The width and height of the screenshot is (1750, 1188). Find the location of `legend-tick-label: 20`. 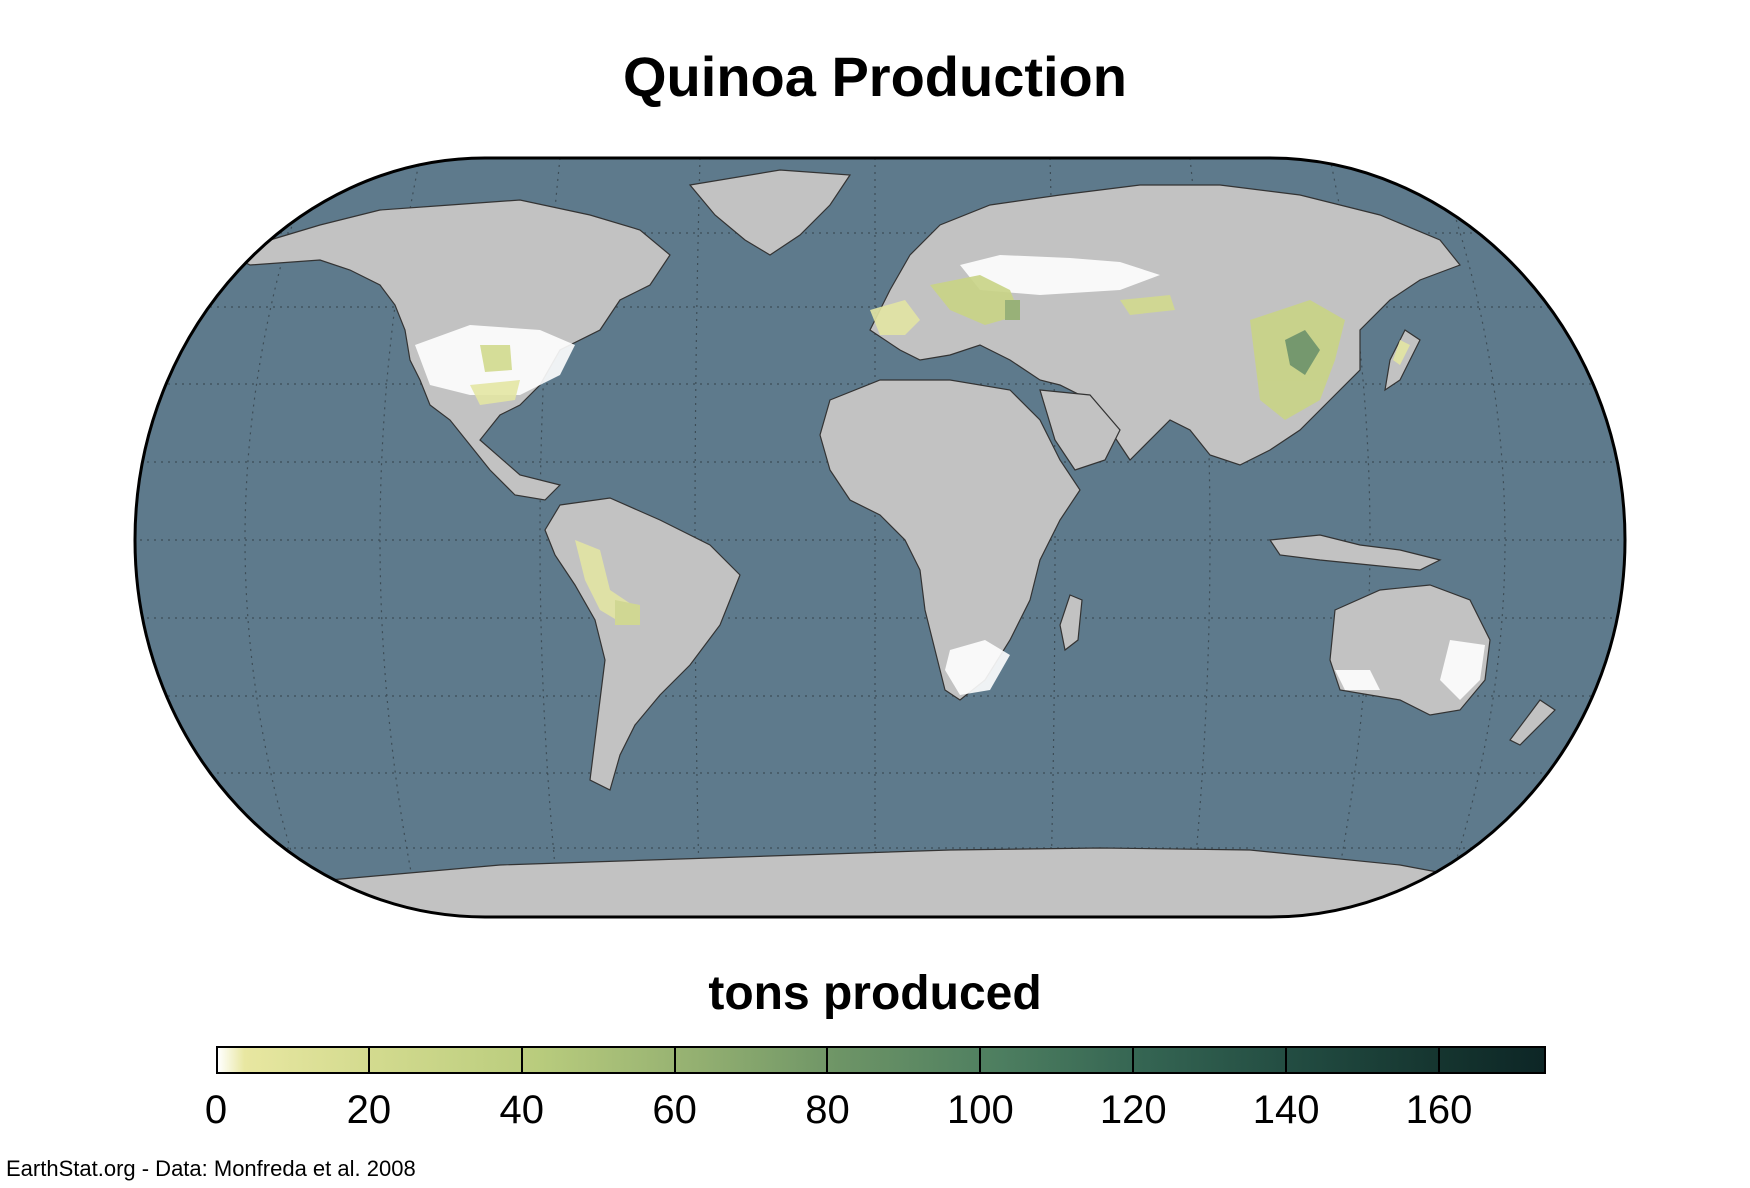

legend-tick-label: 20 is located at coordinates (369, 1110).